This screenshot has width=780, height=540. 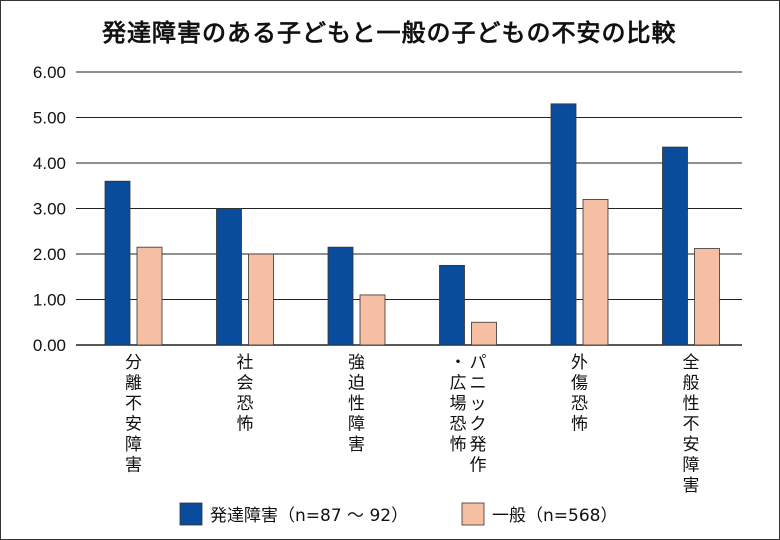 What do you see at coordinates (579, 384) in the screenshot?
I see `category-label-char: 傷` at bounding box center [579, 384].